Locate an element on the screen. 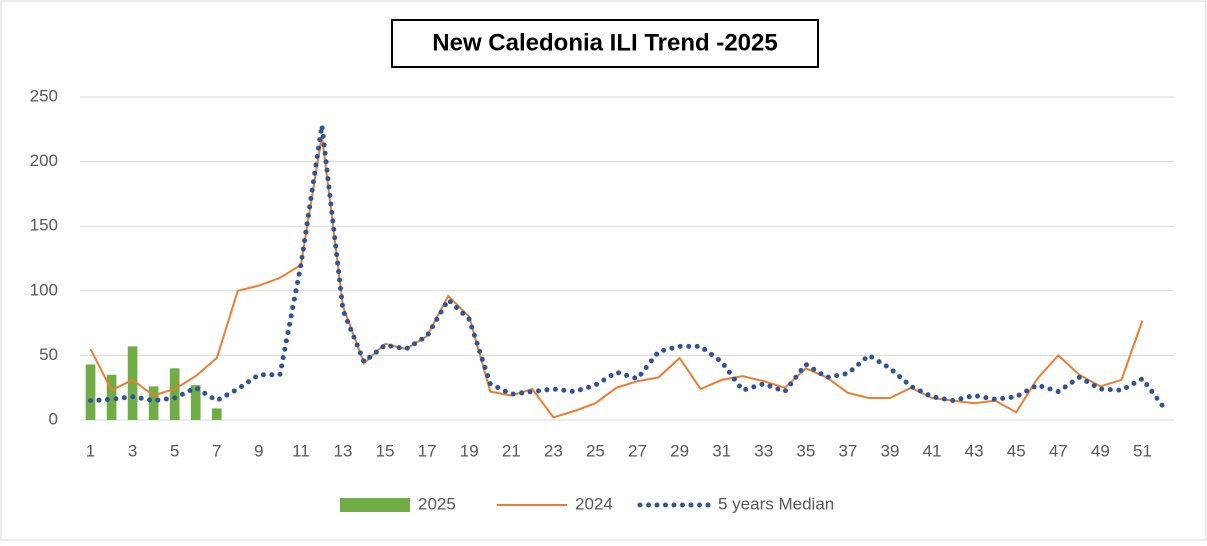 Image resolution: width=1207 pixels, height=546 pixels. x-tick-label: 45 is located at coordinates (1016, 450).